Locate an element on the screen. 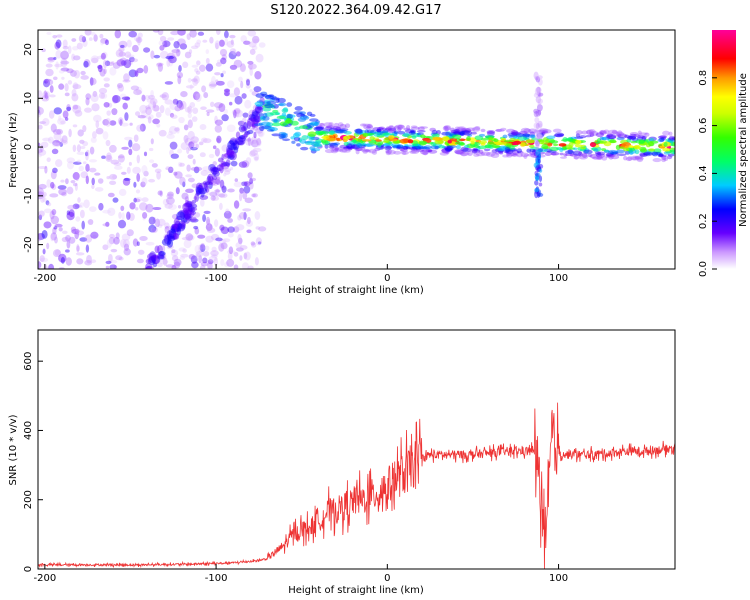 This screenshot has height=600, width=750. y-tick-label: 0 is located at coordinates (28, 569).